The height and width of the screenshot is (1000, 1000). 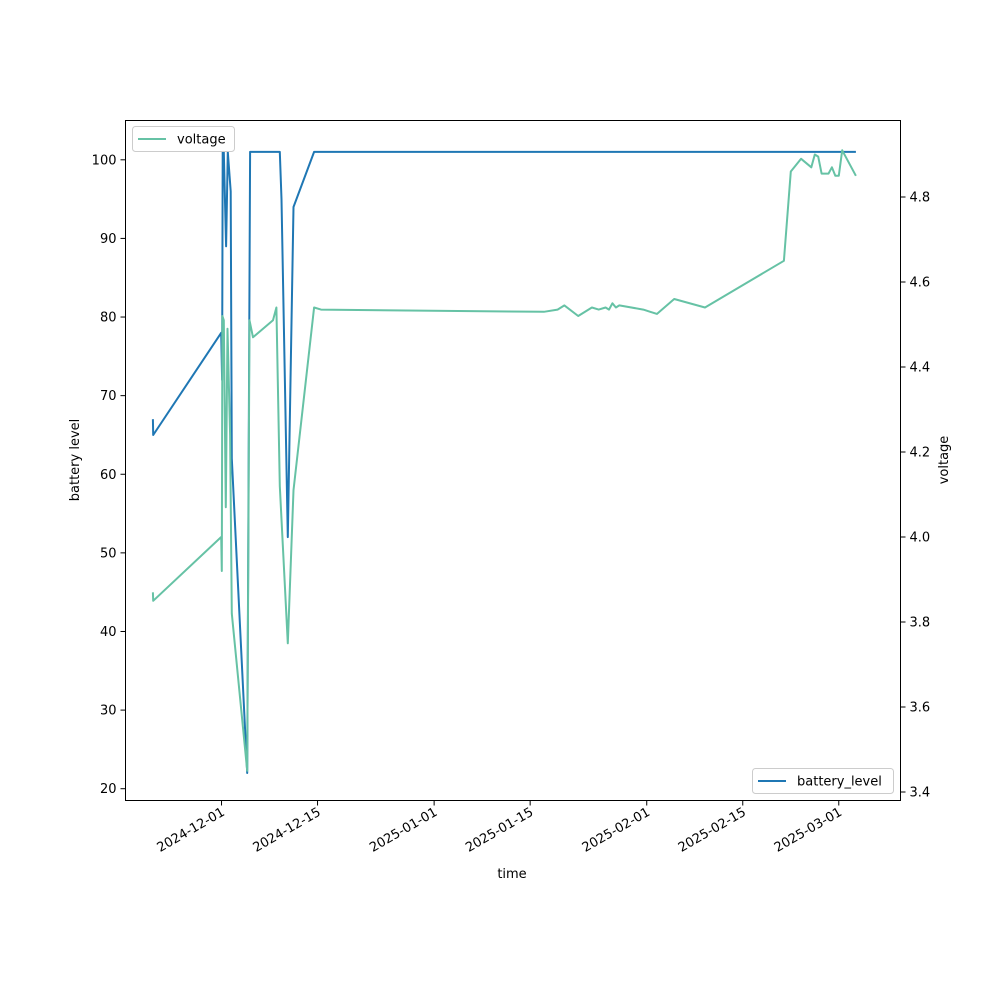 I want to click on y-tick-label-right: 3.6, so click(x=920, y=708).